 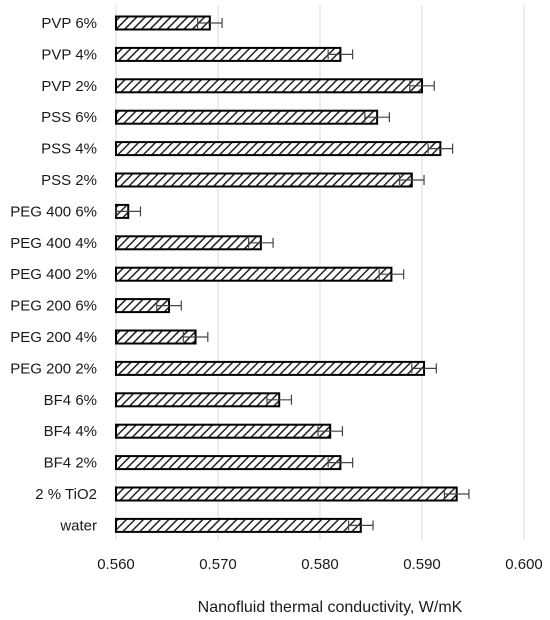 I want to click on category-label: PEG 200 6%, so click(x=53, y=306).